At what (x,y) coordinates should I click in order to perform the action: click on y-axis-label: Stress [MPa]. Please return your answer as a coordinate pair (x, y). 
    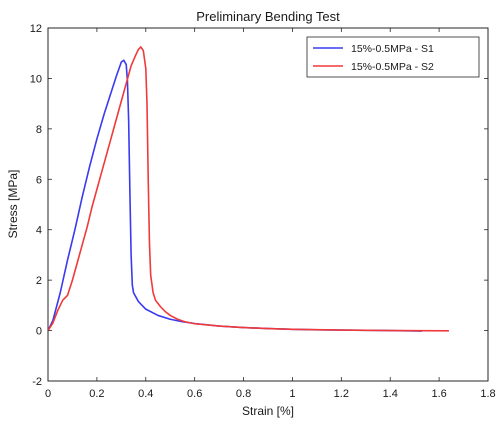
    Looking at the image, I should click on (13, 204).